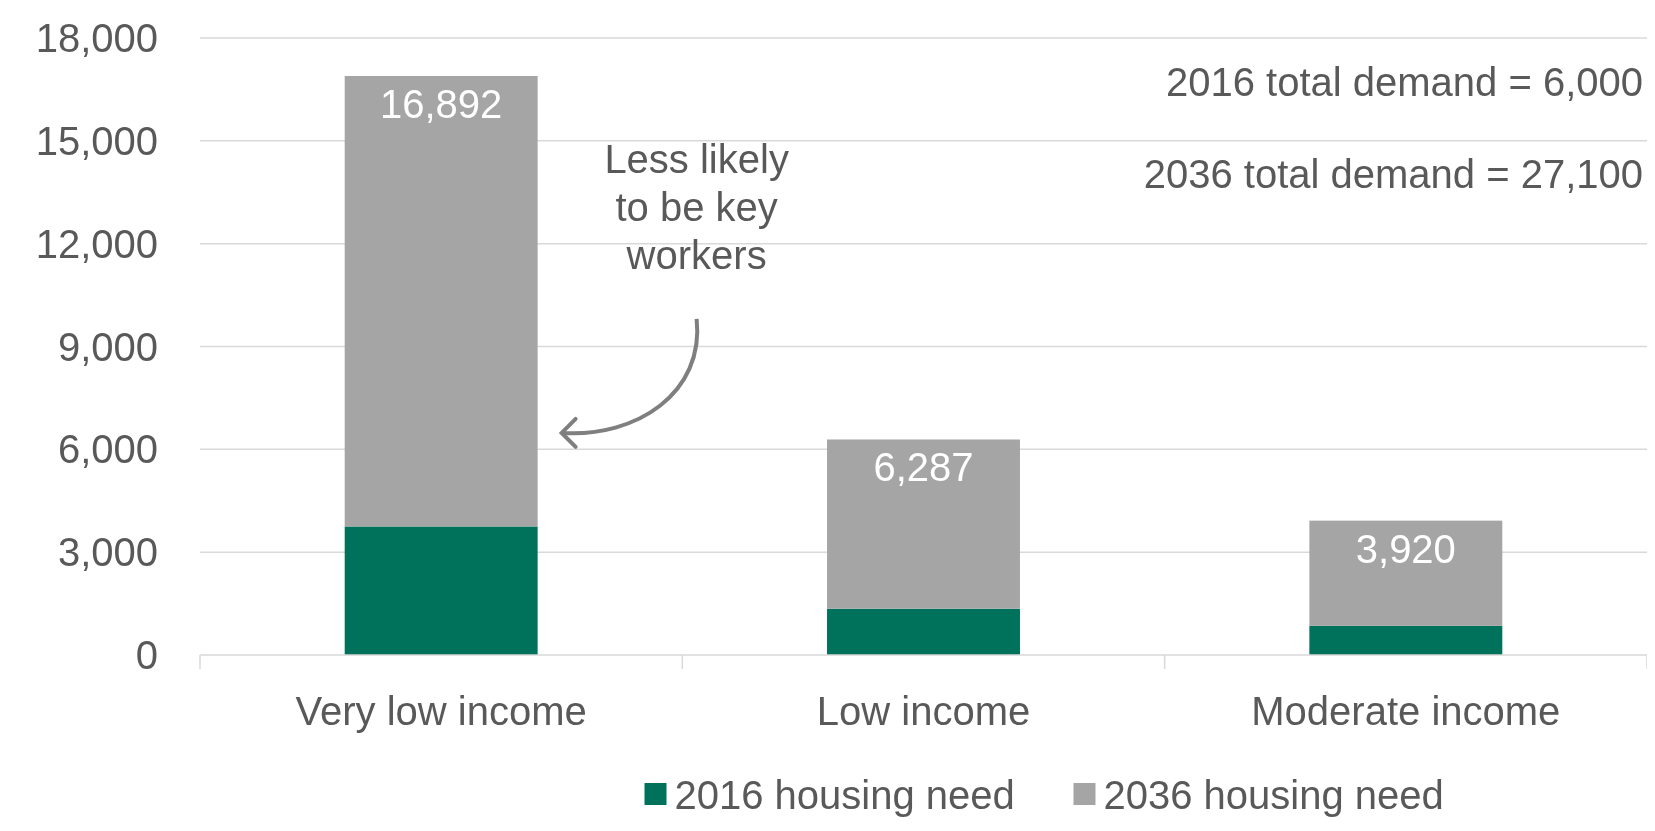 This screenshot has height=831, width=1655. Describe the element at coordinates (923, 467) in the screenshot. I see `total-label: 6,287` at that location.